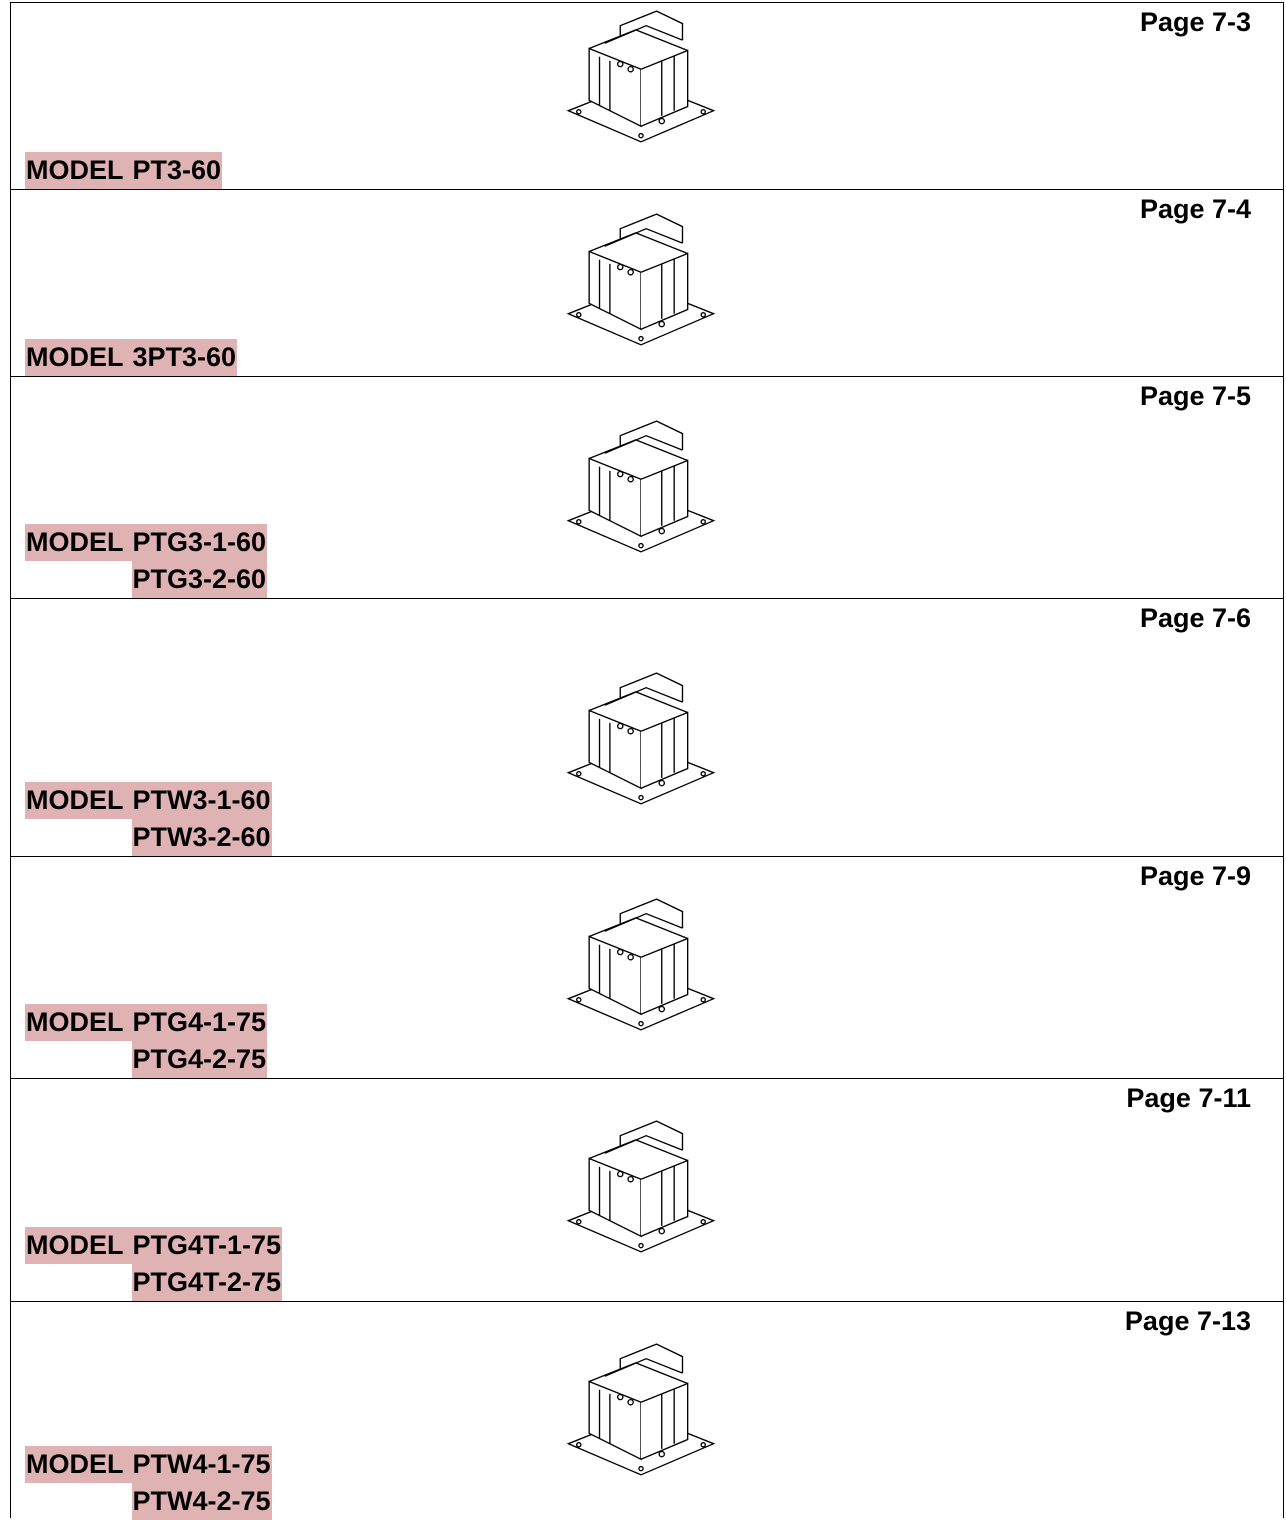 This screenshot has width=1286, height=1520. I want to click on catalog-row: Page 7-5 MODEL PTG3-1-60 PTG3-2-60, so click(647, 488).